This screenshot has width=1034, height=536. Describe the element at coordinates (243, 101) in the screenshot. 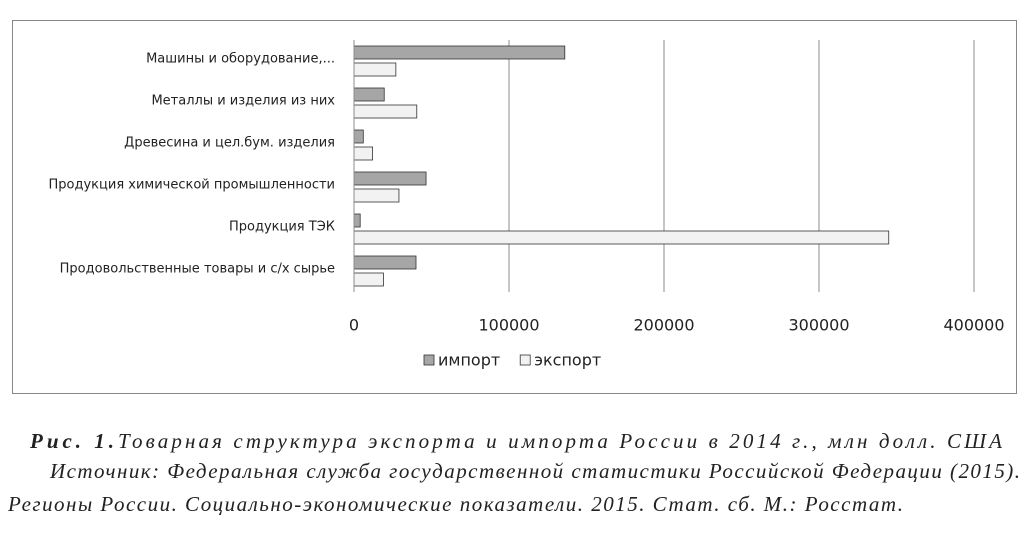

I see `y-tick-label: Металлы и изделия из них` at that location.